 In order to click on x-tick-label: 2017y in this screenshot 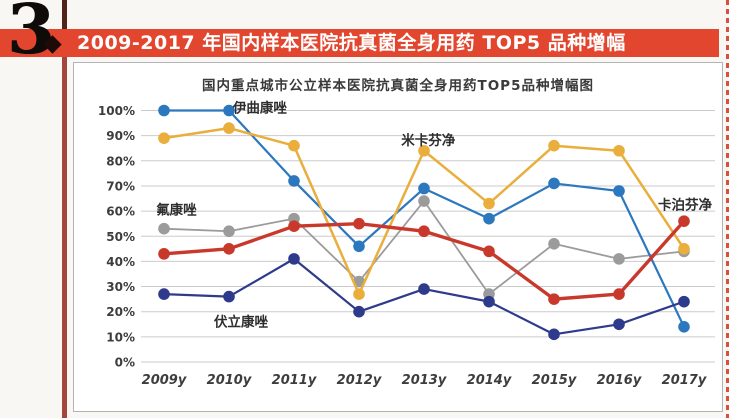, I will do `click(684, 380)`.